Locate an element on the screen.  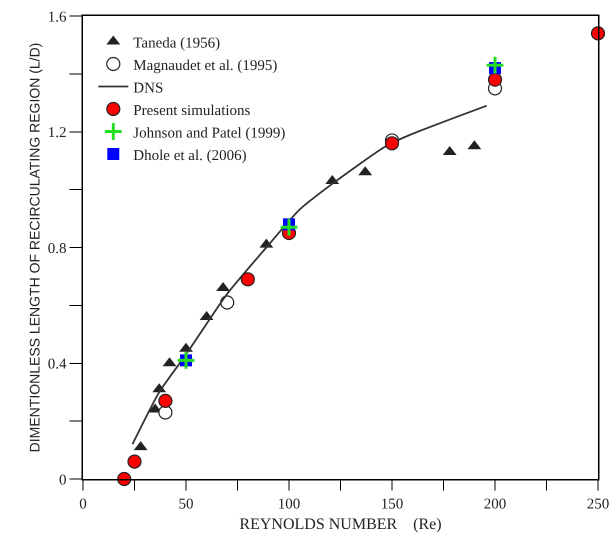
x-tick-label: 0 is located at coordinates (83, 504).